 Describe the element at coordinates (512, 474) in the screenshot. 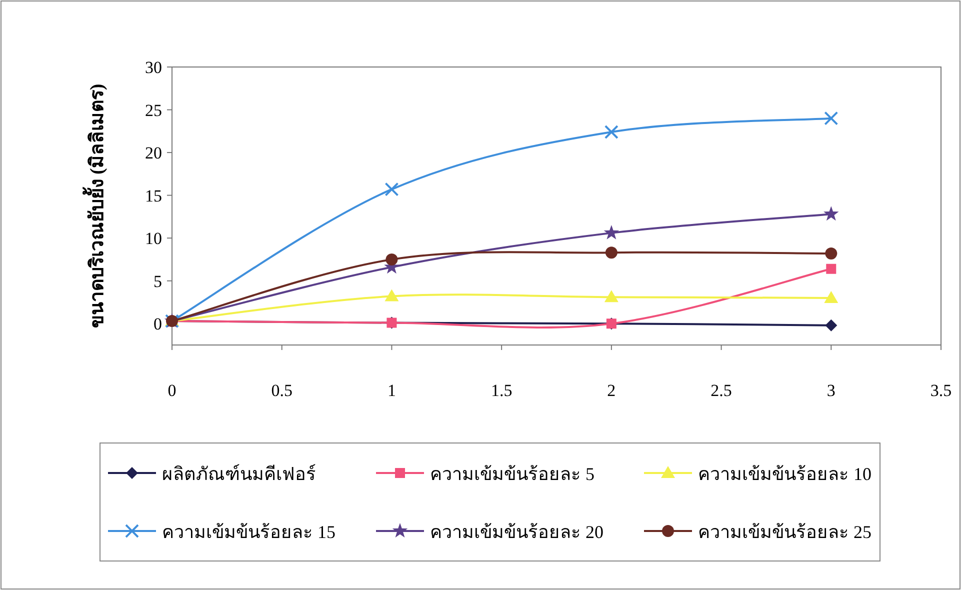

I see `legend-label: ความเข้มข้นร้อยละ 5` at that location.